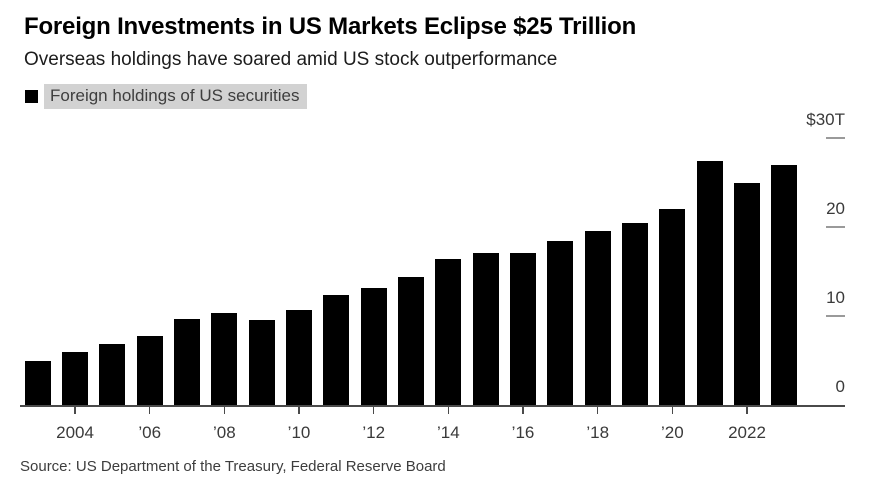 The height and width of the screenshot is (492, 870). What do you see at coordinates (448, 332) in the screenshot?
I see `bar-2014` at bounding box center [448, 332].